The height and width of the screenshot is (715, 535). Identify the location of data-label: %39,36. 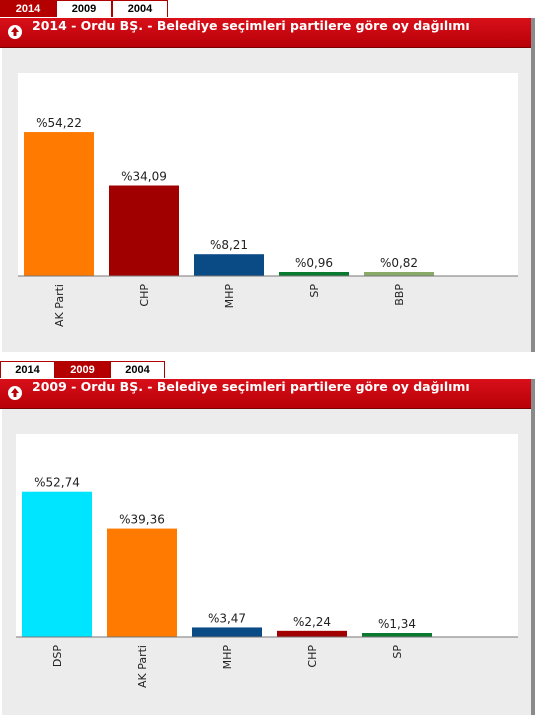
(142, 520).